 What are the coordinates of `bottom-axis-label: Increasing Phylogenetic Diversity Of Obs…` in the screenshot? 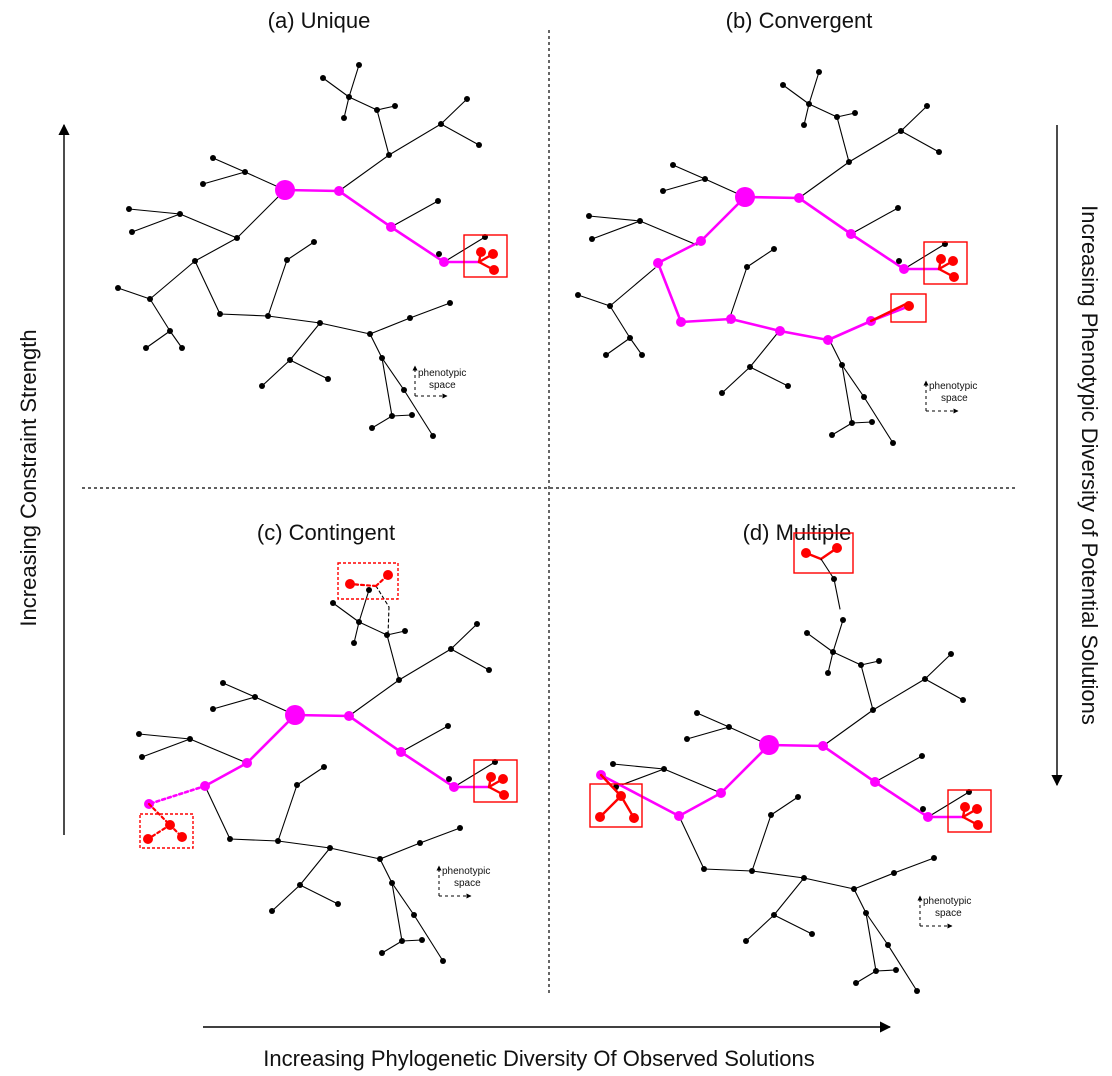 It's located at (538, 1058).